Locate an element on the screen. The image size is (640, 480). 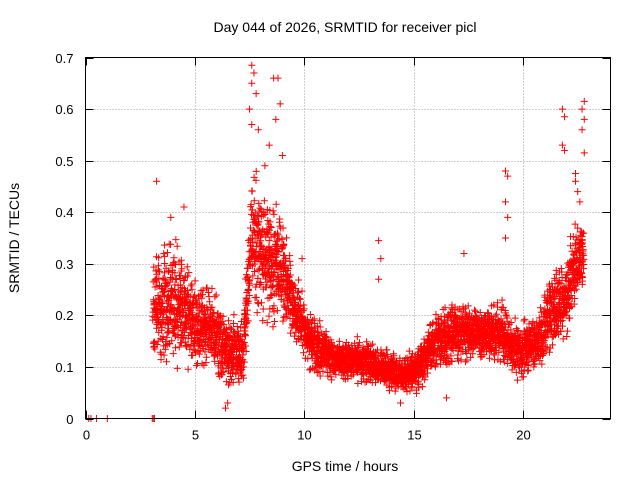
y-tick-label: 0 is located at coordinates (69, 419).